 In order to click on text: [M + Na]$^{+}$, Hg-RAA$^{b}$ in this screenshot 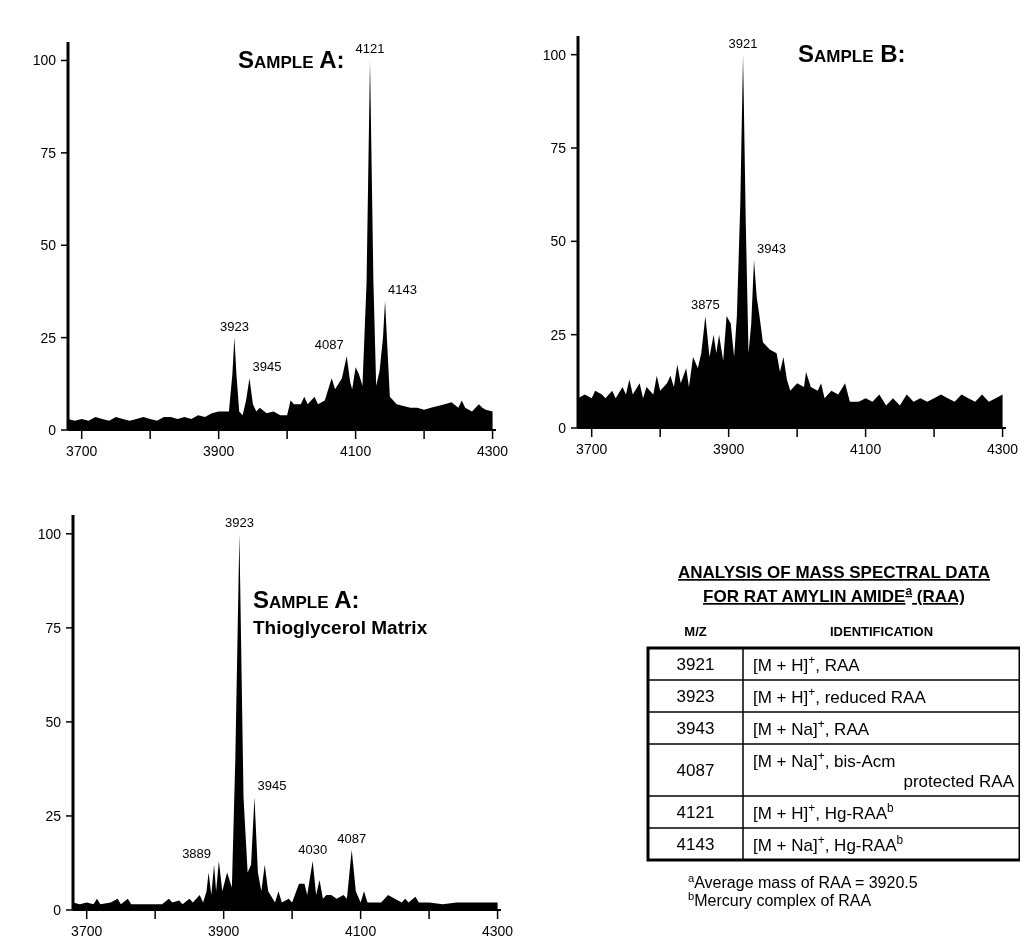, I will do `click(828, 844)`.